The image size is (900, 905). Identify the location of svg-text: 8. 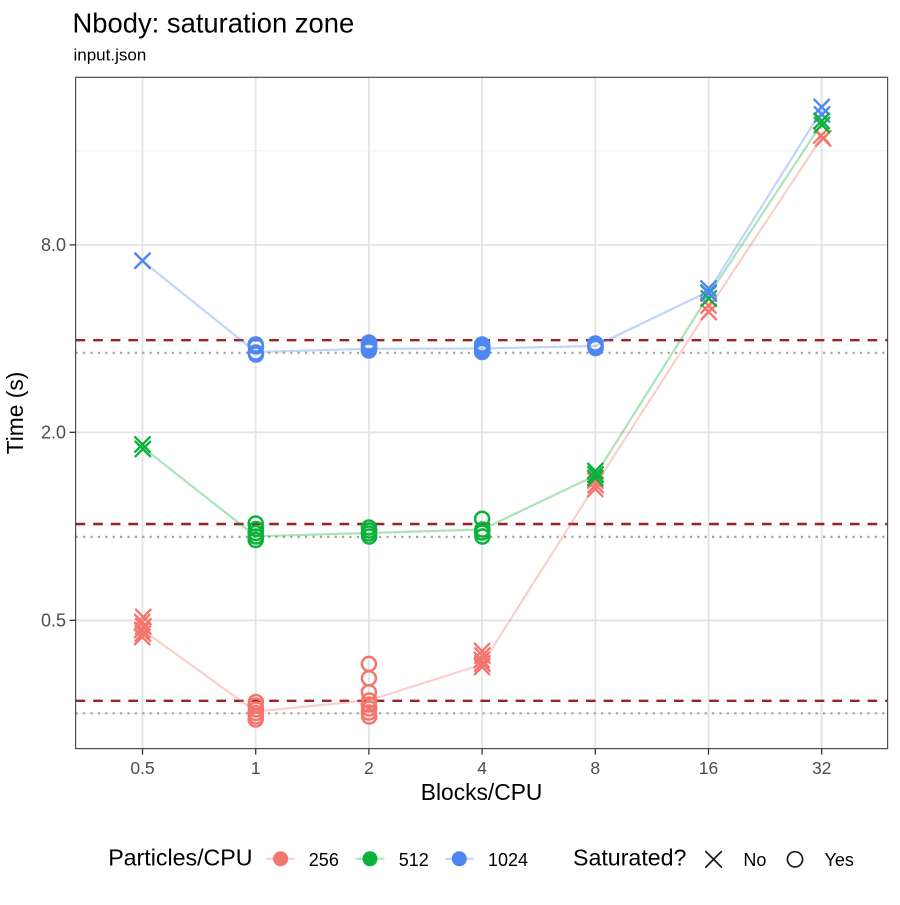
(595, 768).